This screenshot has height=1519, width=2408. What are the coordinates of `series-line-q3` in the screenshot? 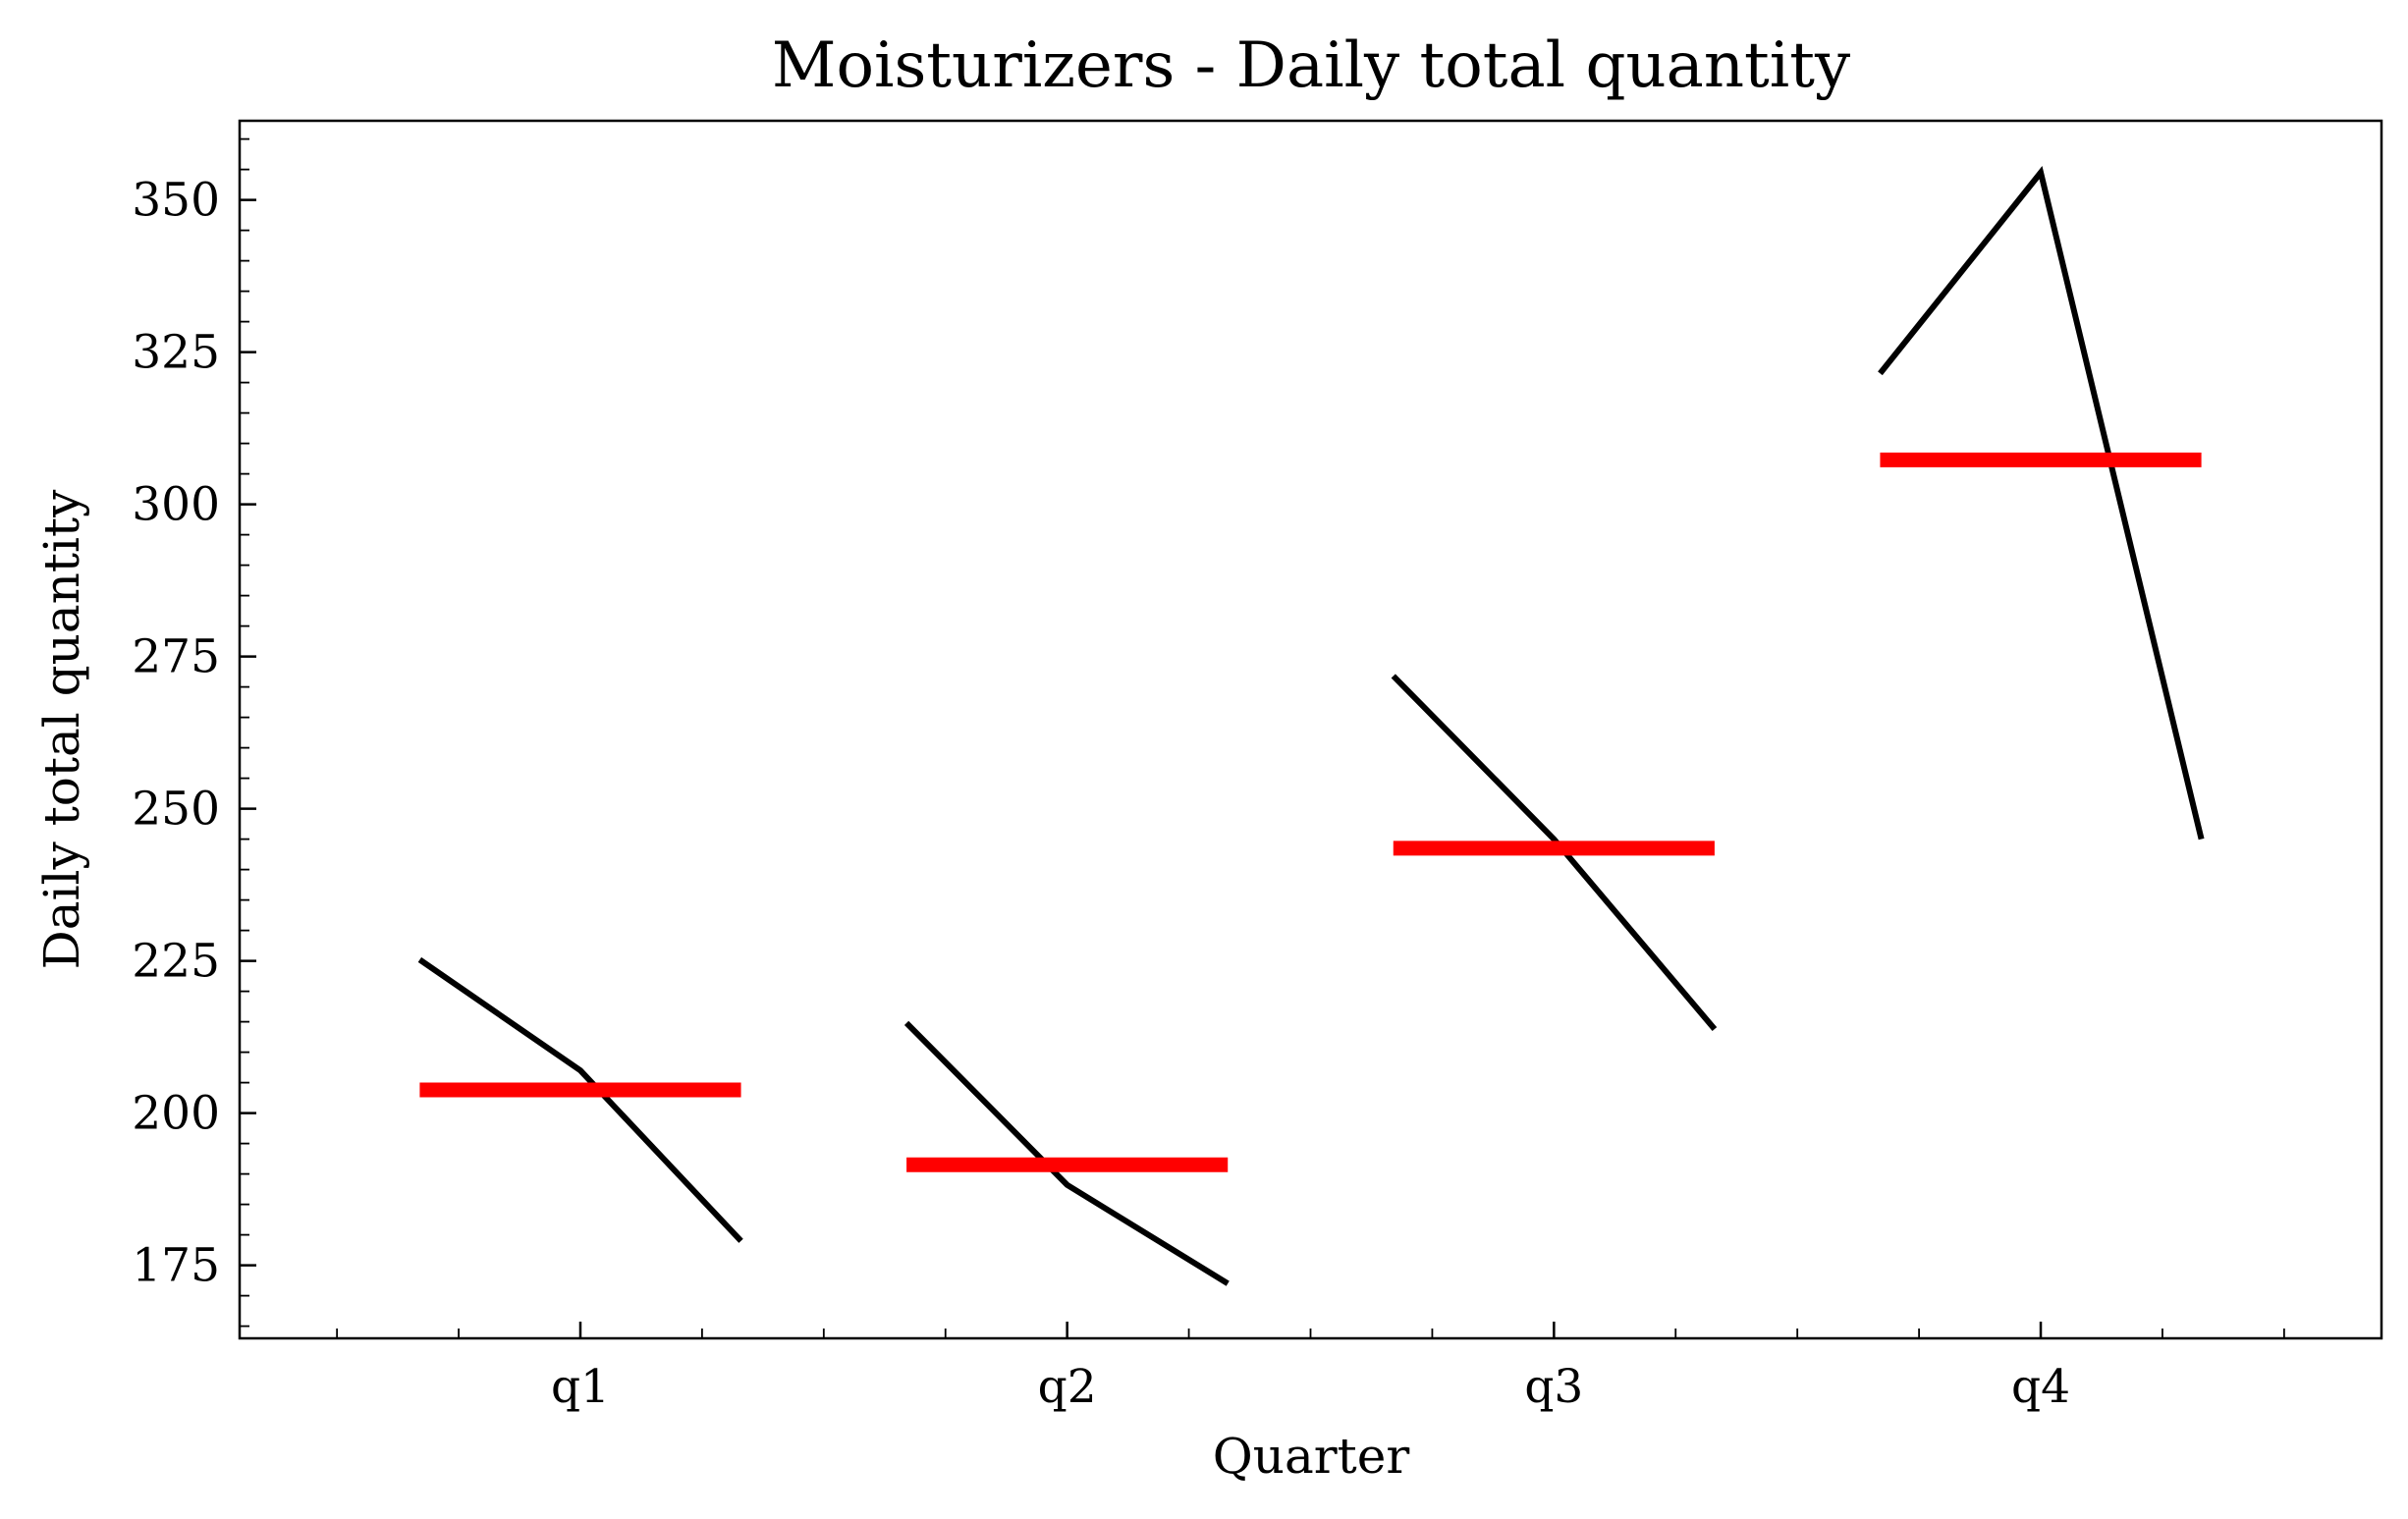 It's located at (1555, 852).